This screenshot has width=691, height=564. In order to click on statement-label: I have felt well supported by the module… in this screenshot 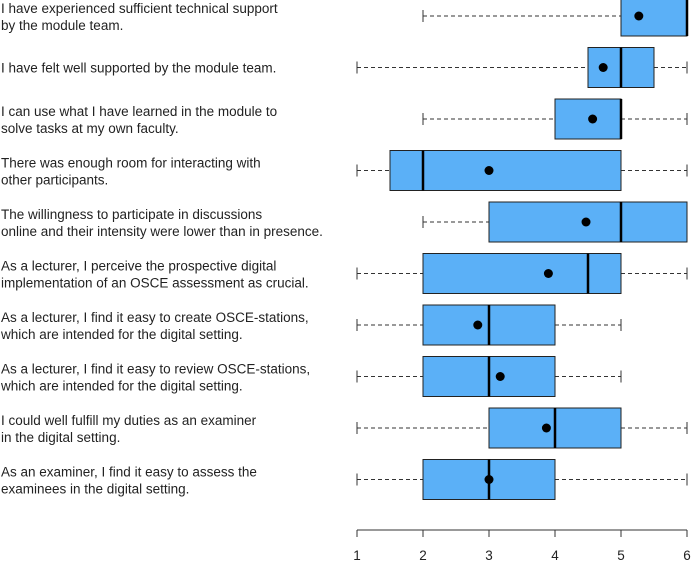, I will do `click(138, 68)`.